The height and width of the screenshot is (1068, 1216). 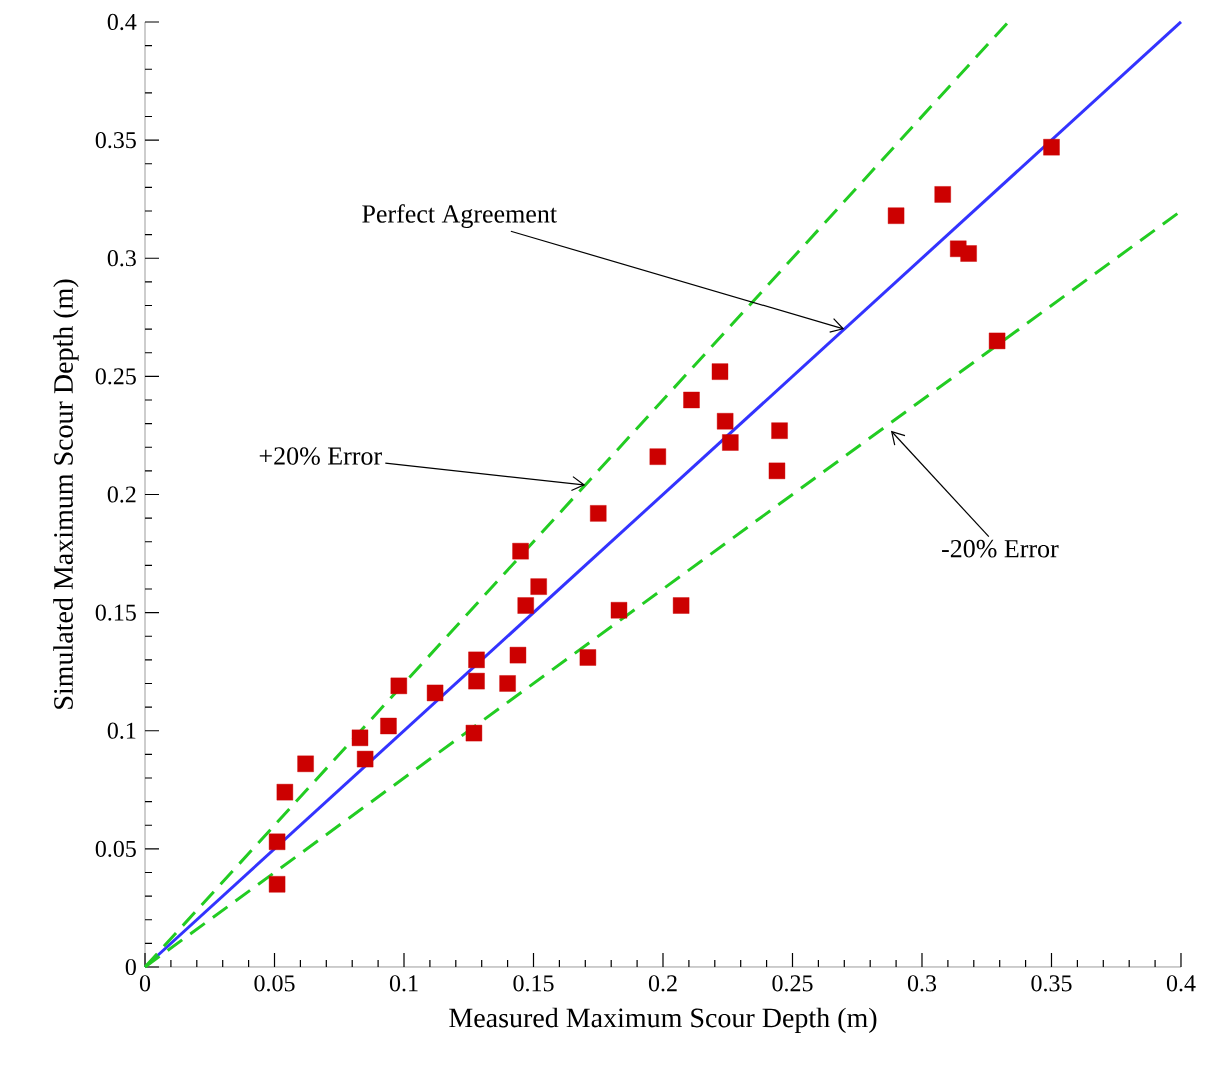 I want to click on y-tick-label: 0.25, so click(x=115, y=376).